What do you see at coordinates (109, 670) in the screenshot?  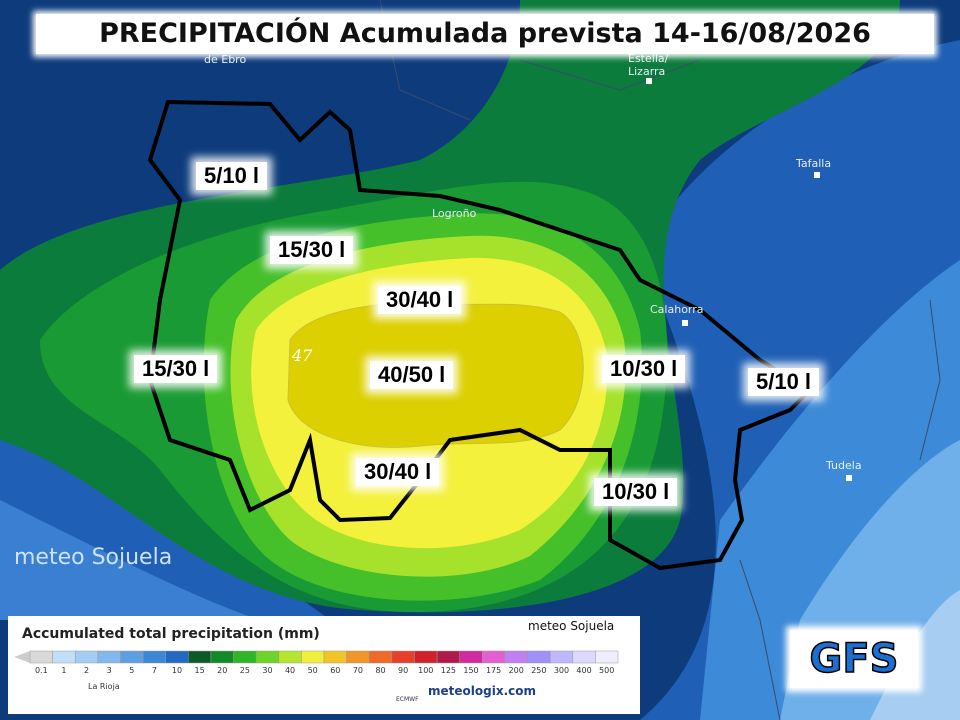 I see `legend-scale-label: 3` at bounding box center [109, 670].